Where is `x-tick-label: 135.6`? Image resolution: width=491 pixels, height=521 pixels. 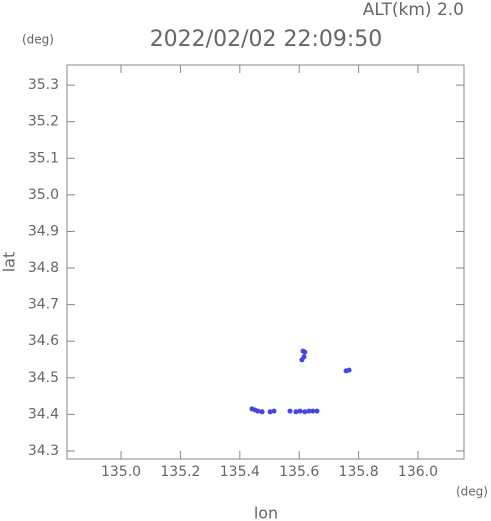 x-tick-label: 135.6 is located at coordinates (299, 472).